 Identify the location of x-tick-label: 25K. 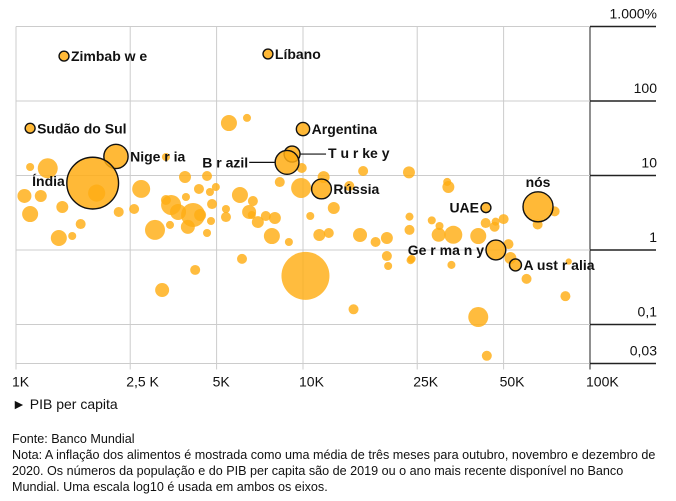
(426, 381).